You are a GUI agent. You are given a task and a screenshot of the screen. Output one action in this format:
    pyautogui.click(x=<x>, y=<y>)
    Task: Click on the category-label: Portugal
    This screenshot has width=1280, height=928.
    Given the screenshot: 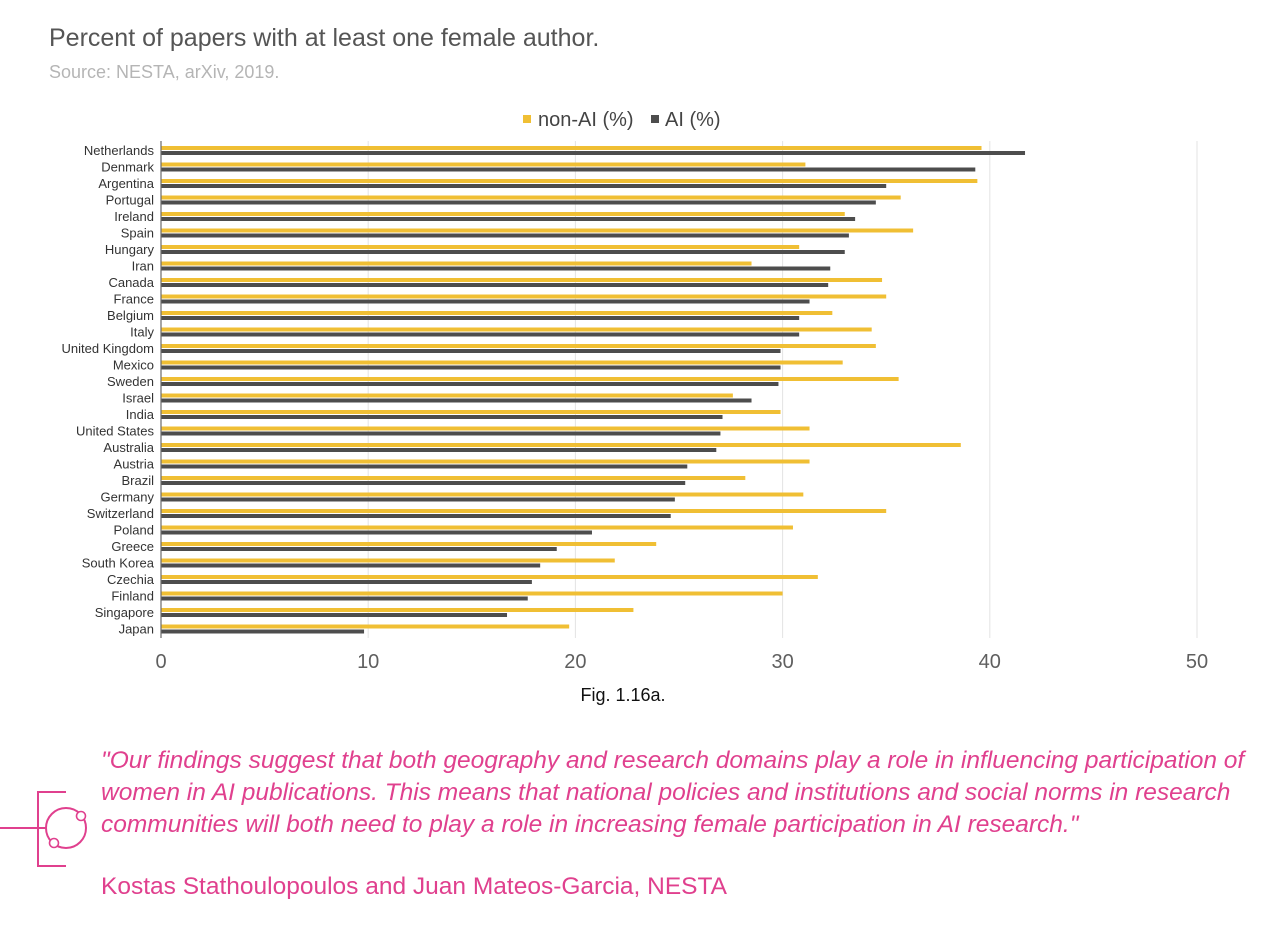 What is the action you would take?
    pyautogui.click(x=130, y=200)
    